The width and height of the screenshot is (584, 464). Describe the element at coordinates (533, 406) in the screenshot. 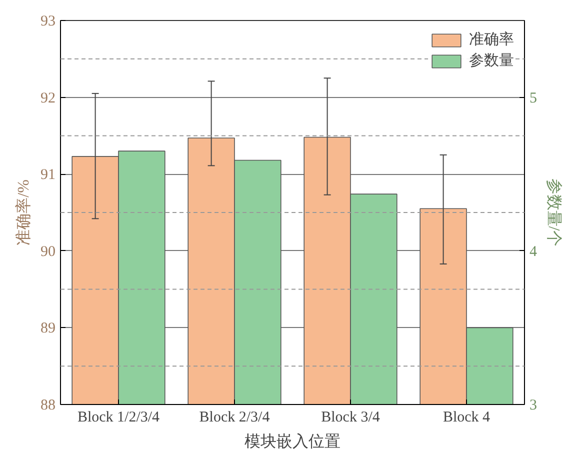

I see `y2-tick-label: 3` at that location.